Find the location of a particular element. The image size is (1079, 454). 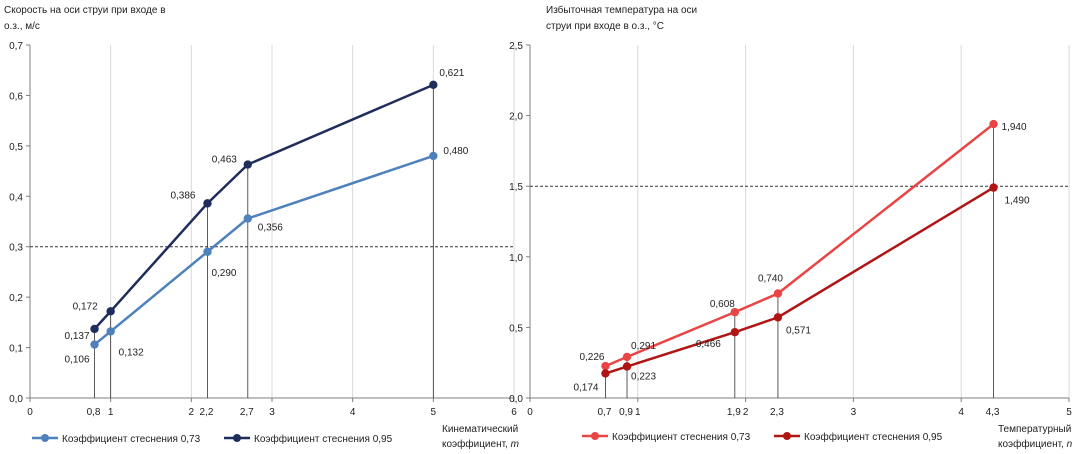

data-label: 0,608 is located at coordinates (722, 304).